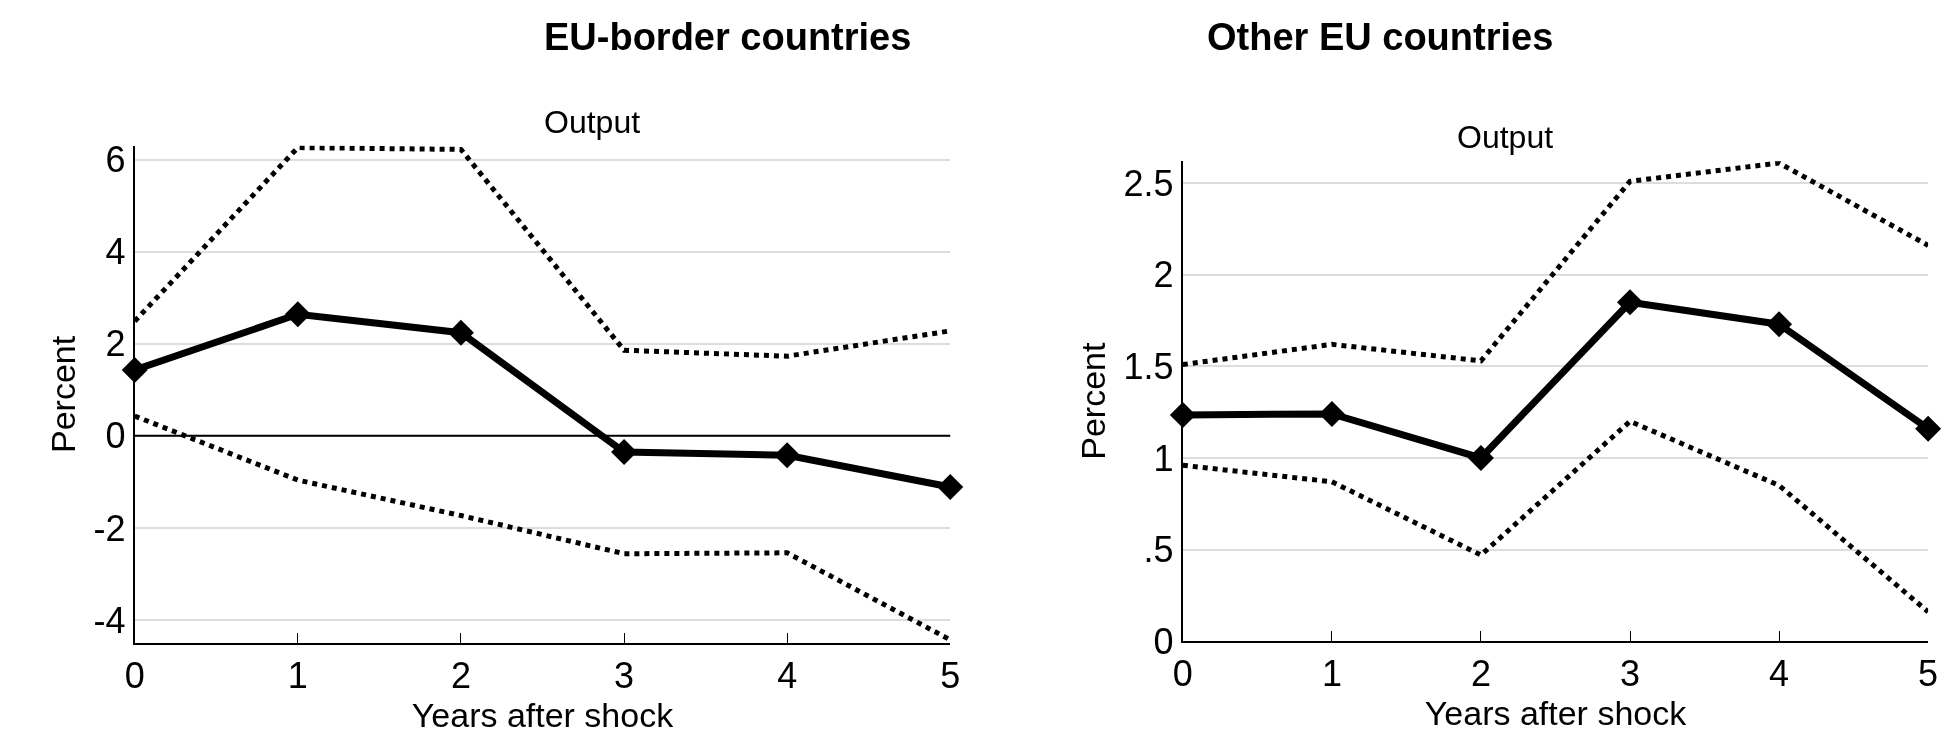  I want to click on y-tick-label: 2.5, so click(1148, 183).